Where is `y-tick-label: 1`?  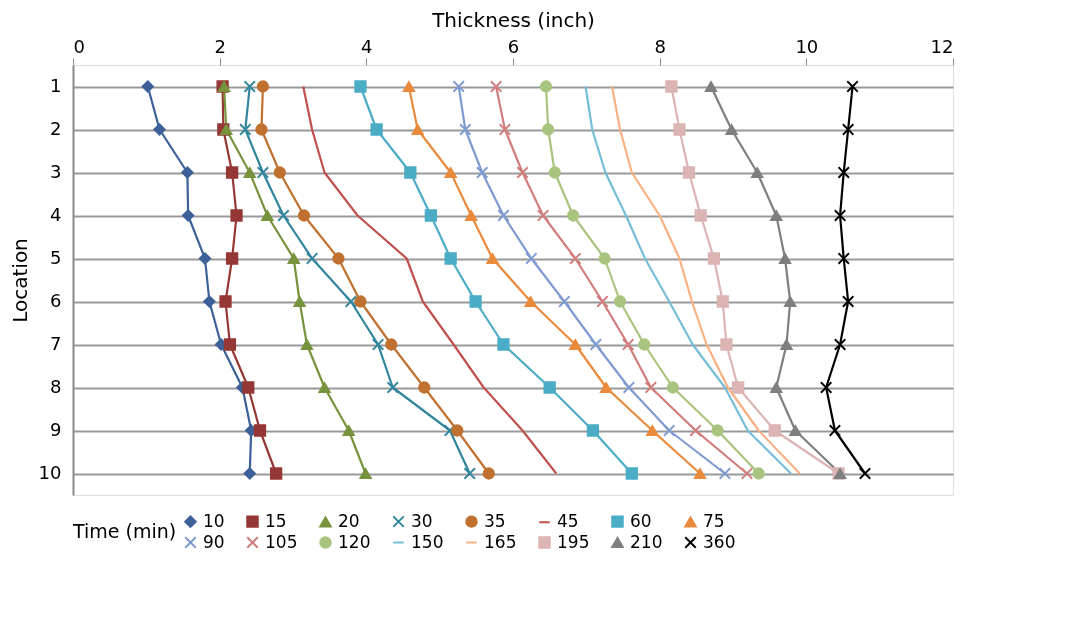
y-tick-label: 1 is located at coordinates (56, 85).